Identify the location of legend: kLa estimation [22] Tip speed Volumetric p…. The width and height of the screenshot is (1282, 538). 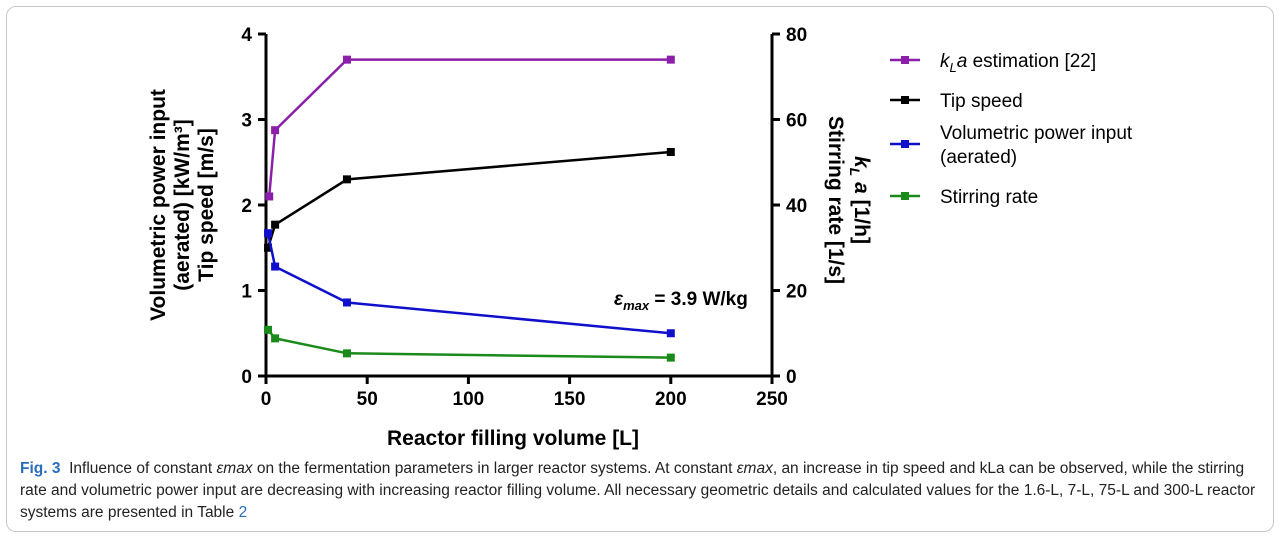
(1011, 129).